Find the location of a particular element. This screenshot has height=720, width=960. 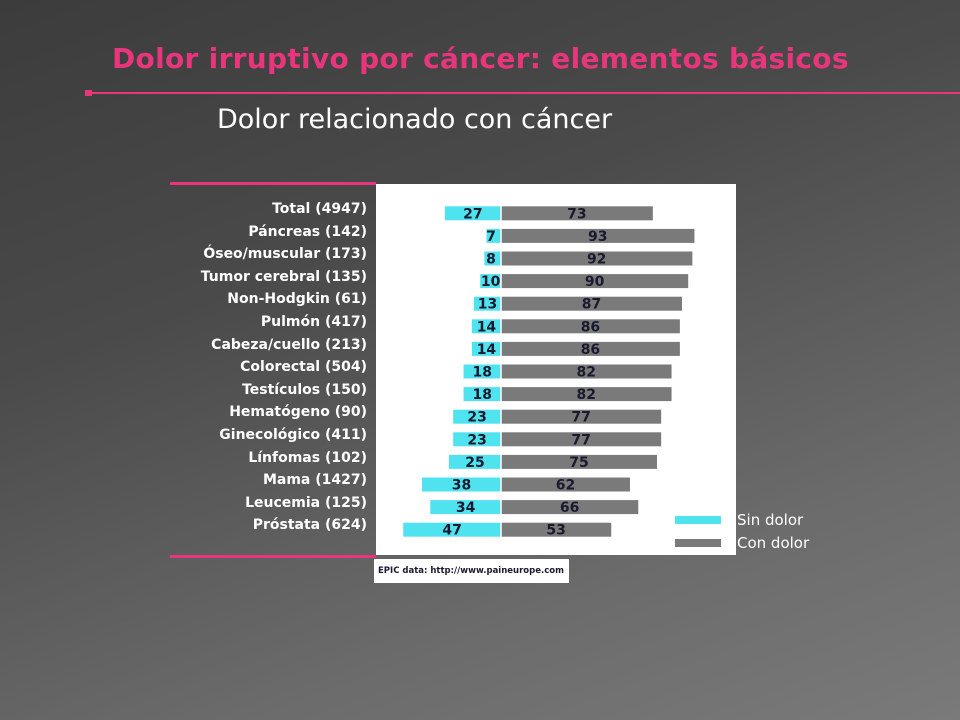

category-label: Mama (1427) is located at coordinates (314, 480).